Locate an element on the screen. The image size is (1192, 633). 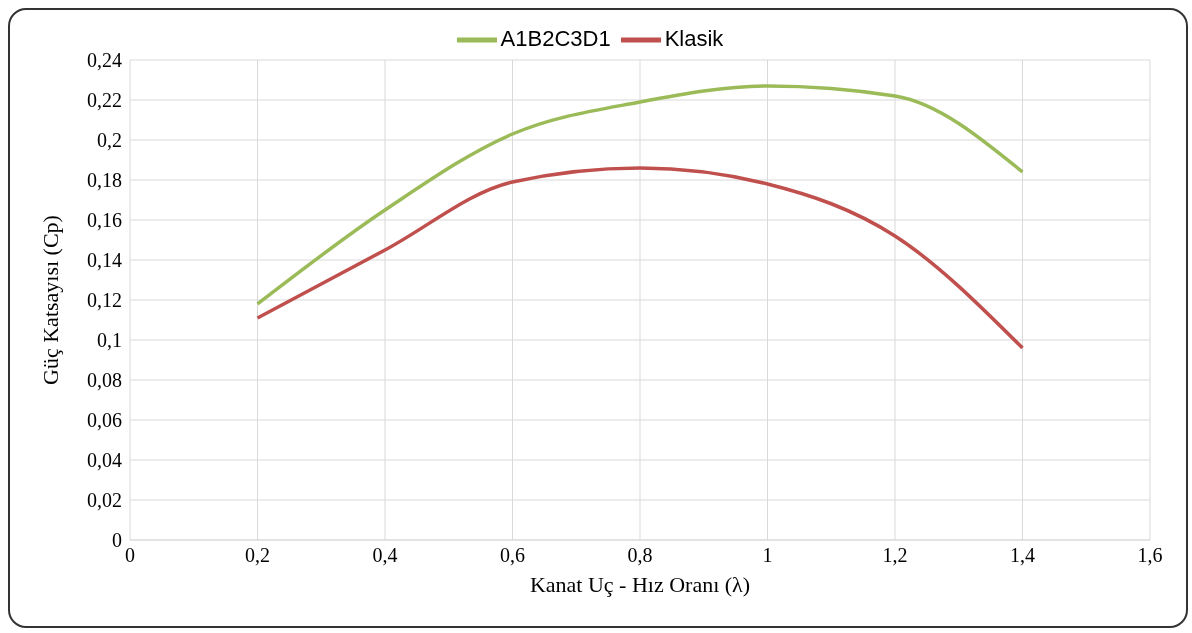
x-tick-label: 1 is located at coordinates (767, 555).